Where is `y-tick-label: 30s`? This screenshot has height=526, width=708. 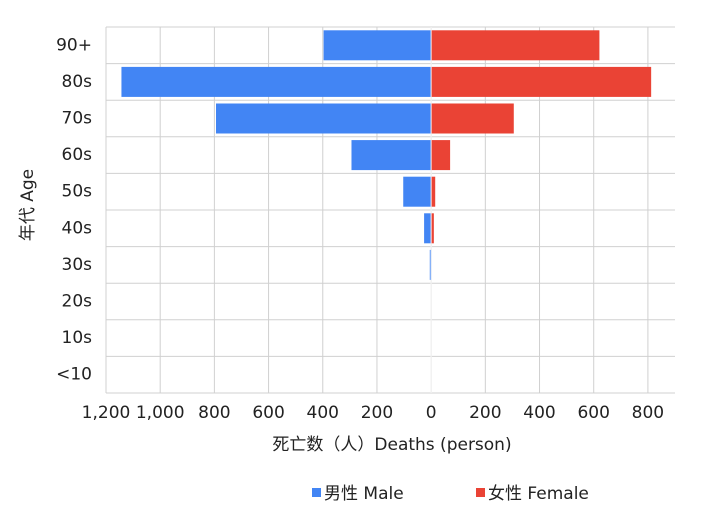
y-tick-label: 30s is located at coordinates (77, 265).